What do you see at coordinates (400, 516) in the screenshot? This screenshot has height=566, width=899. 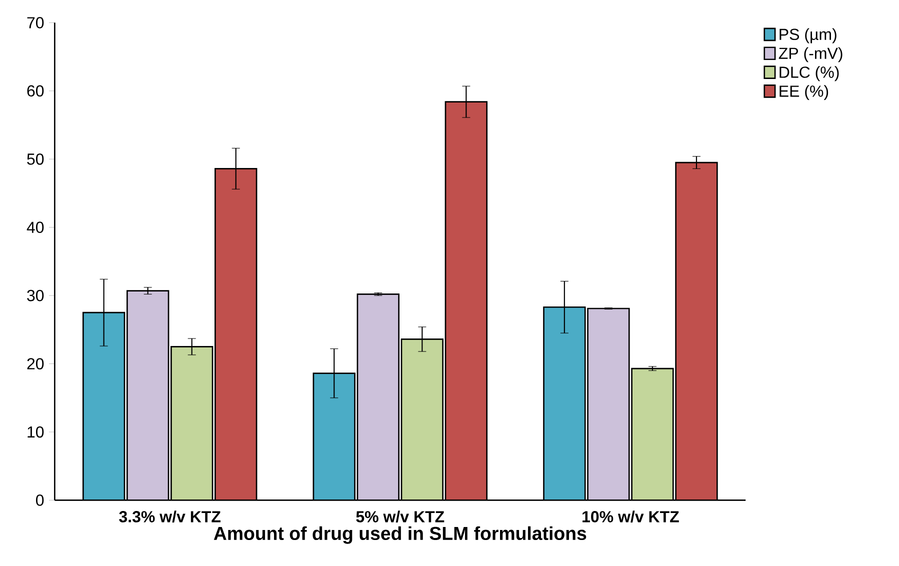 I see `x-tick-label: 5% w/v KTZ` at bounding box center [400, 516].